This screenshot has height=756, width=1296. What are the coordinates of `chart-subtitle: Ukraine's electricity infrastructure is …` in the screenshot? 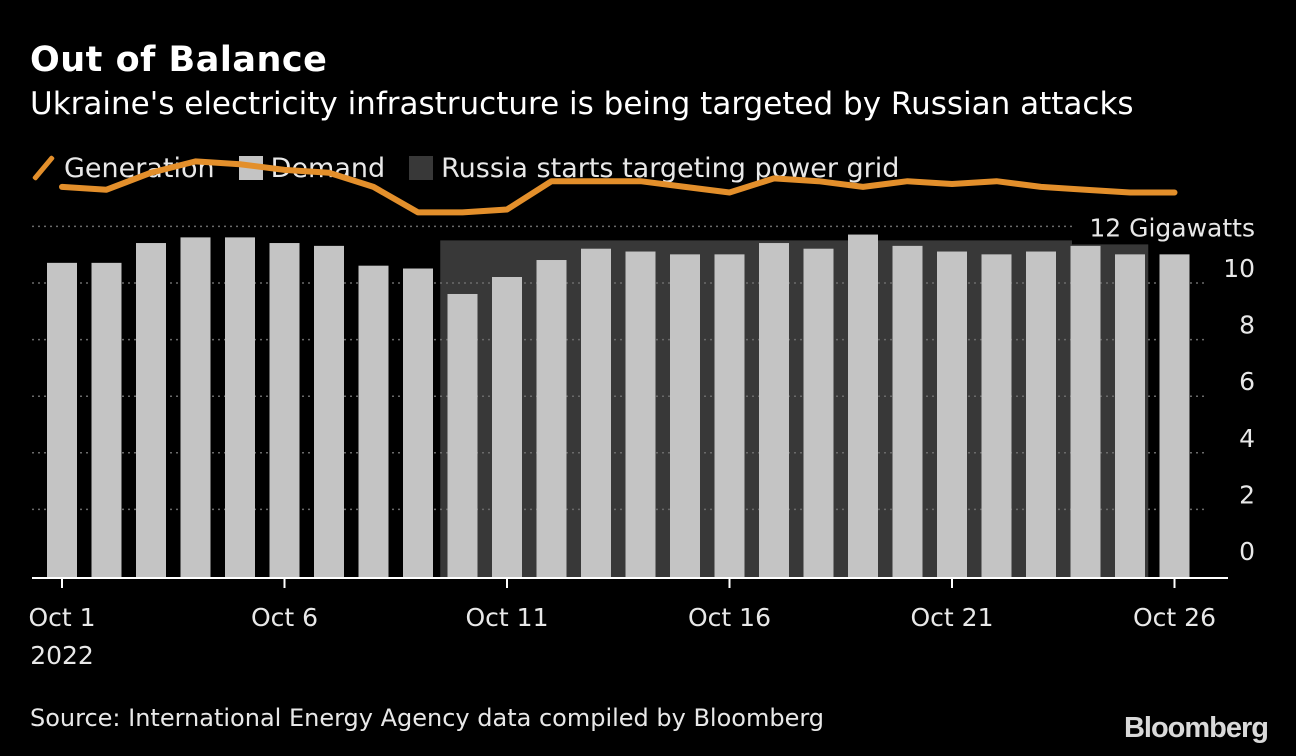 It's located at (582, 104).